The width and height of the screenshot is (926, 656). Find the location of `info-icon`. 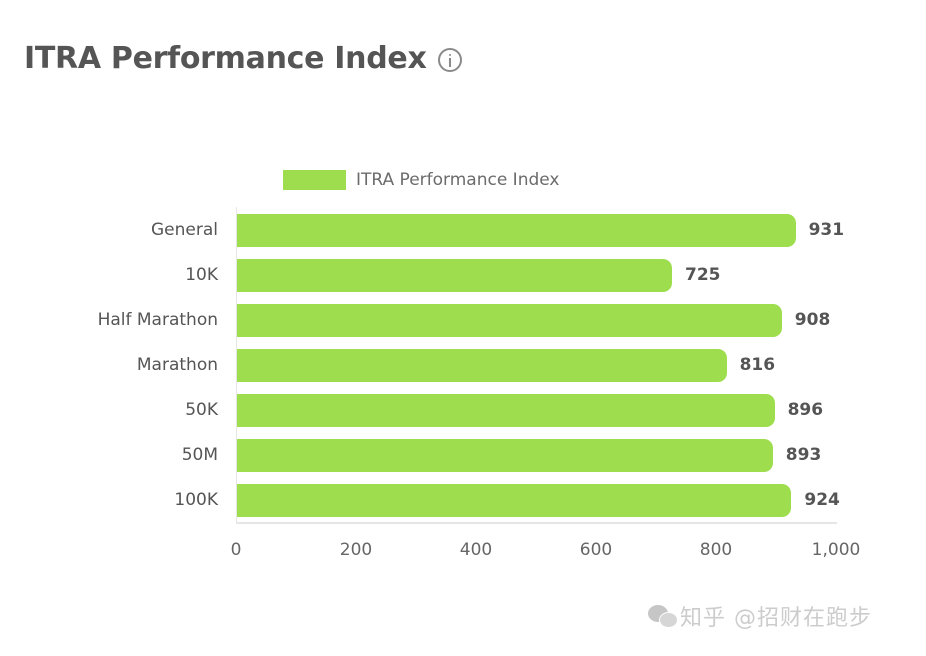

info-icon is located at coordinates (449, 60).